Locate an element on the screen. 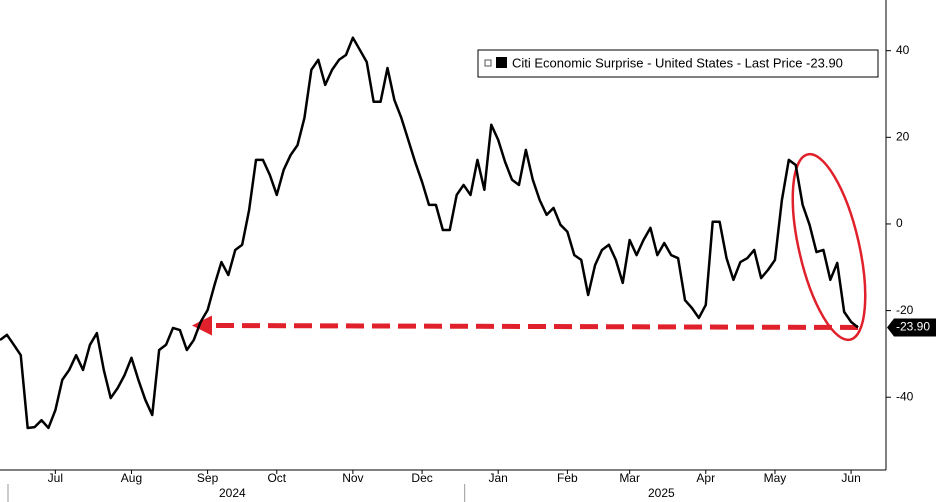 This screenshot has height=502, width=936. x-tick-label: Oct is located at coordinates (276, 478).